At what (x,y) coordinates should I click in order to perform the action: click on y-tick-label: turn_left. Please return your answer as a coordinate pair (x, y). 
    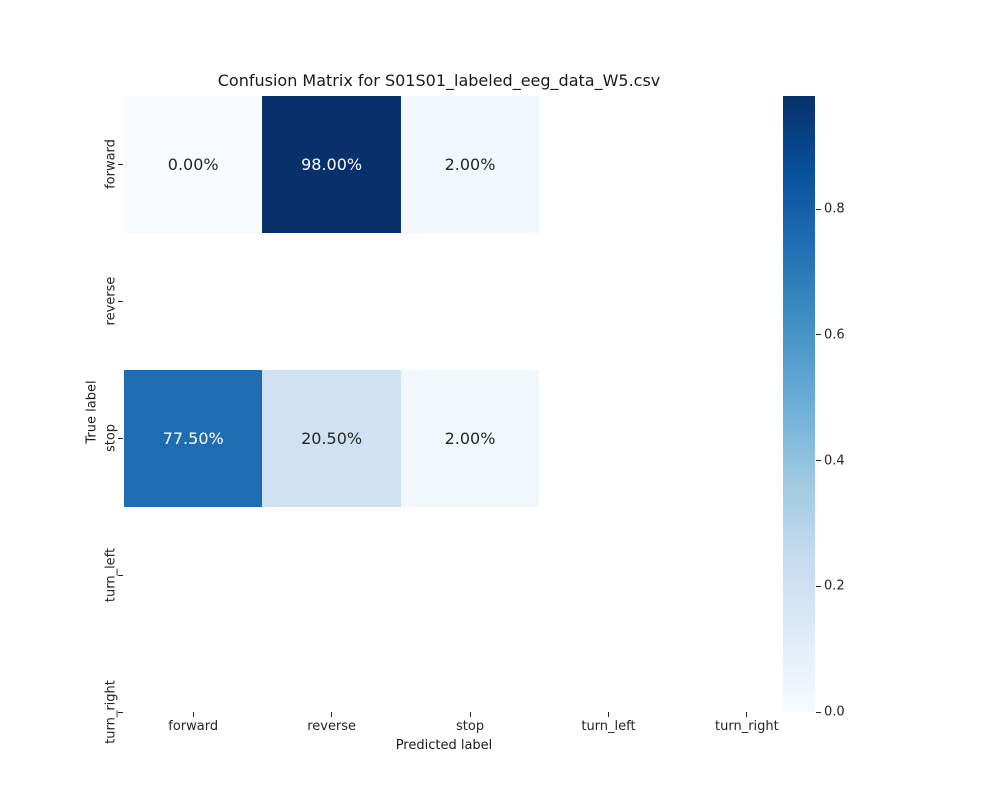
    Looking at the image, I should click on (111, 575).